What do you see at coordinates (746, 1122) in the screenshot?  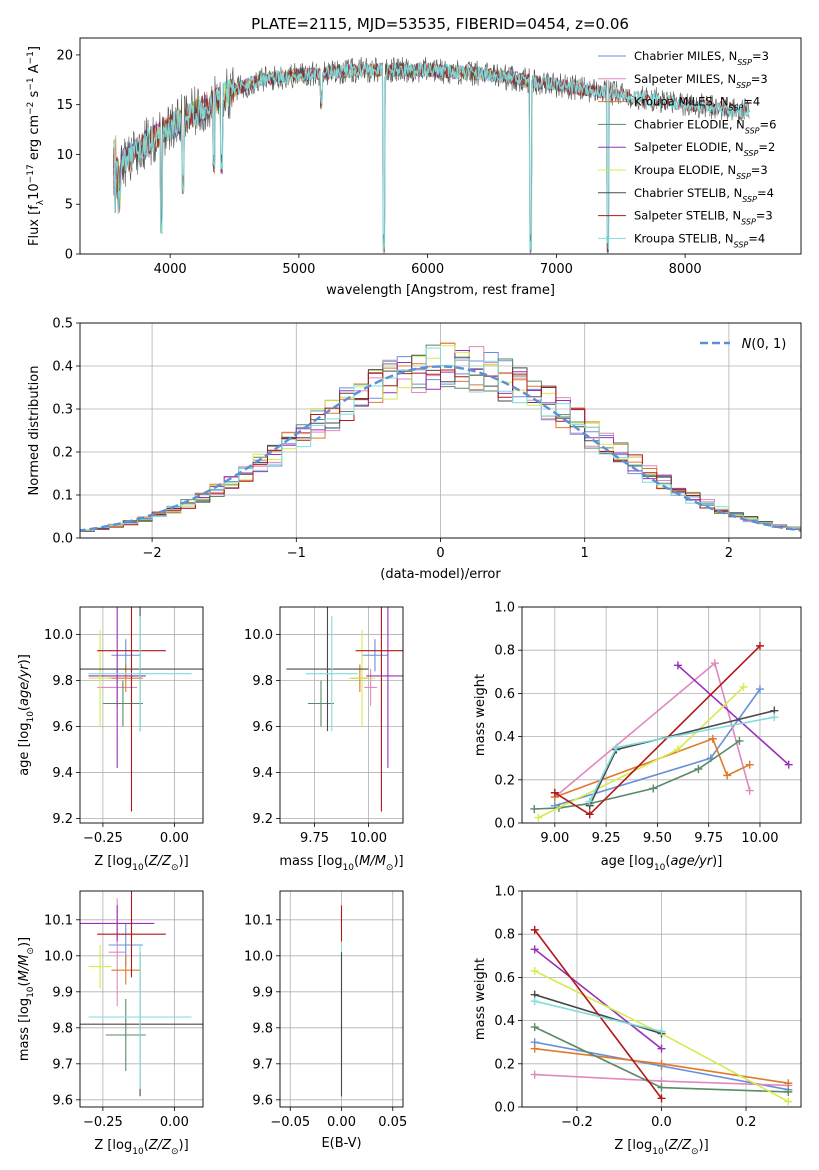 I see `x-tick-label: 0.2` at bounding box center [746, 1122].